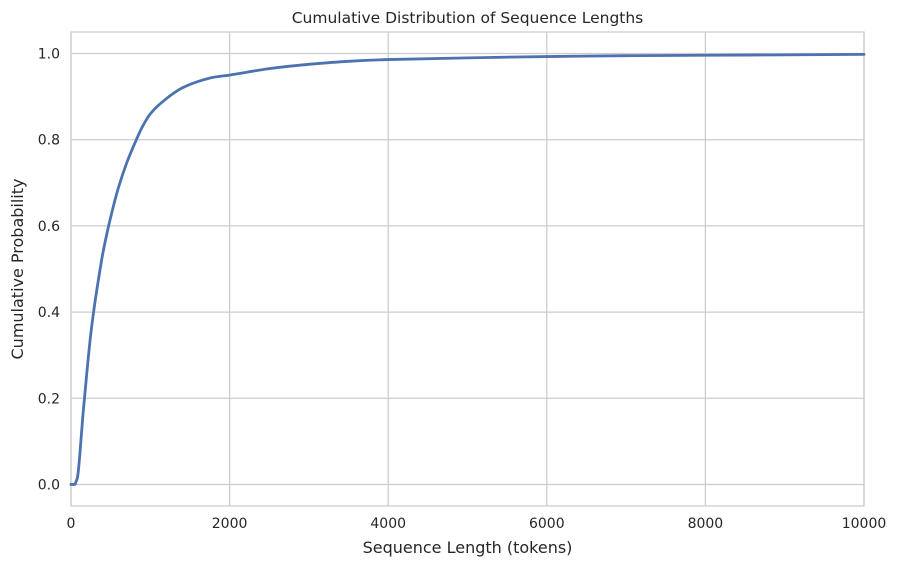 Image resolution: width=900 pixels, height=566 pixels. Describe the element at coordinates (49, 313) in the screenshot. I see `y-tick-label: 0.4` at that location.